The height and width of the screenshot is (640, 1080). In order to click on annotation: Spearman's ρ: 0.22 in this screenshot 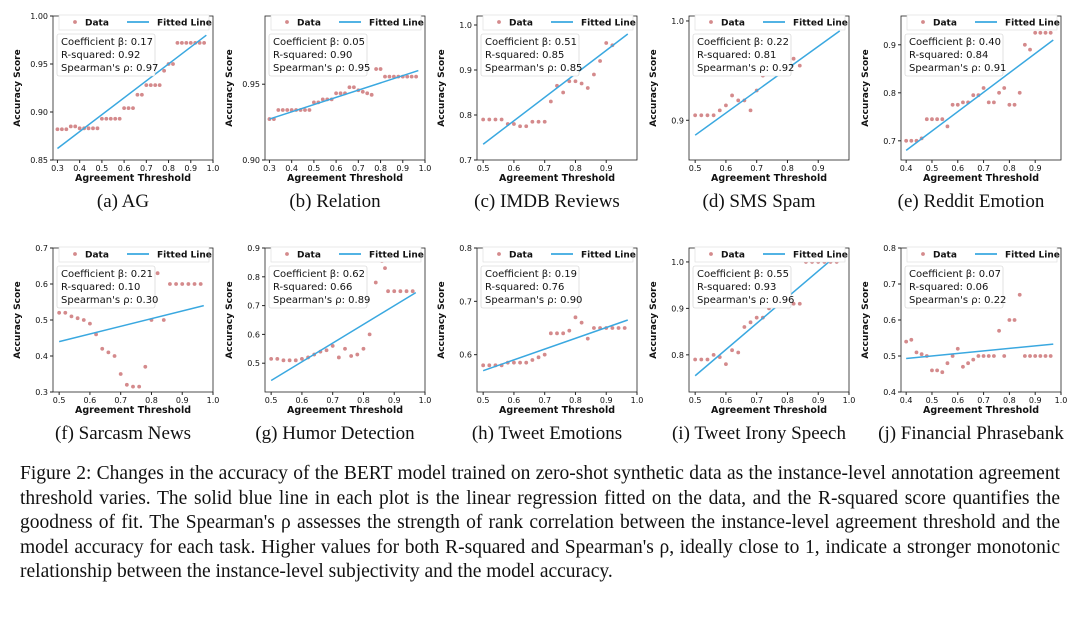, I will do `click(957, 300)`.